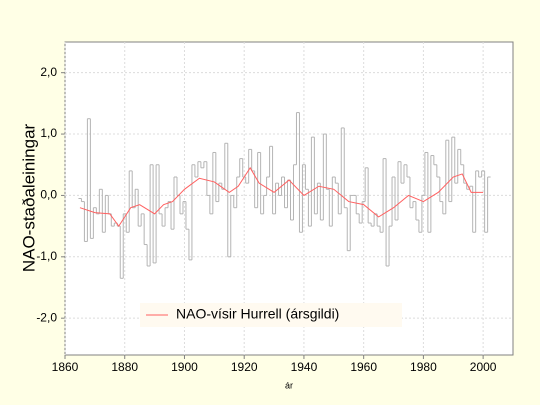 The width and height of the screenshot is (540, 405). Describe the element at coordinates (46, 256) in the screenshot. I see `y-tick-label: -1,0` at that location.